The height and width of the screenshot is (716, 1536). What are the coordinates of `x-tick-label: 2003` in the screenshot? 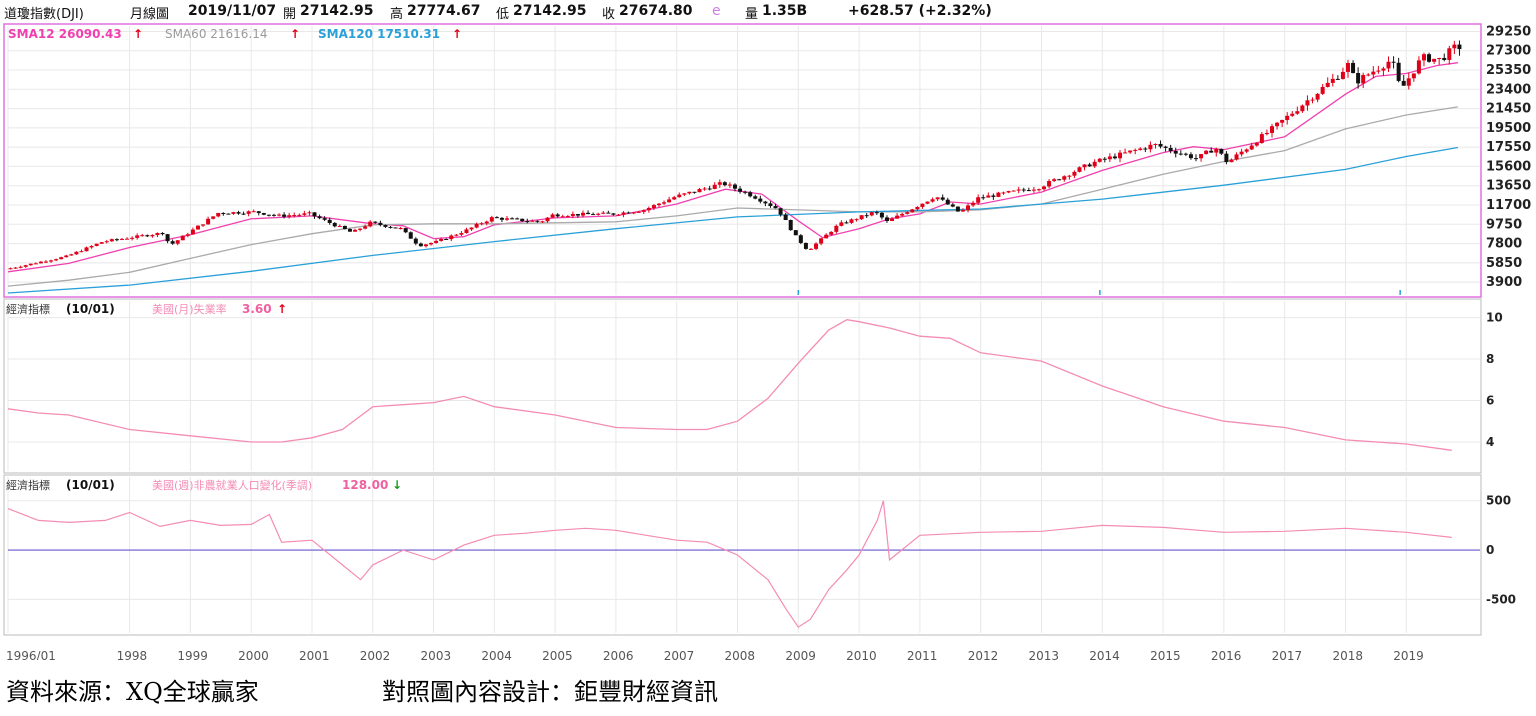 It's located at (436, 654).